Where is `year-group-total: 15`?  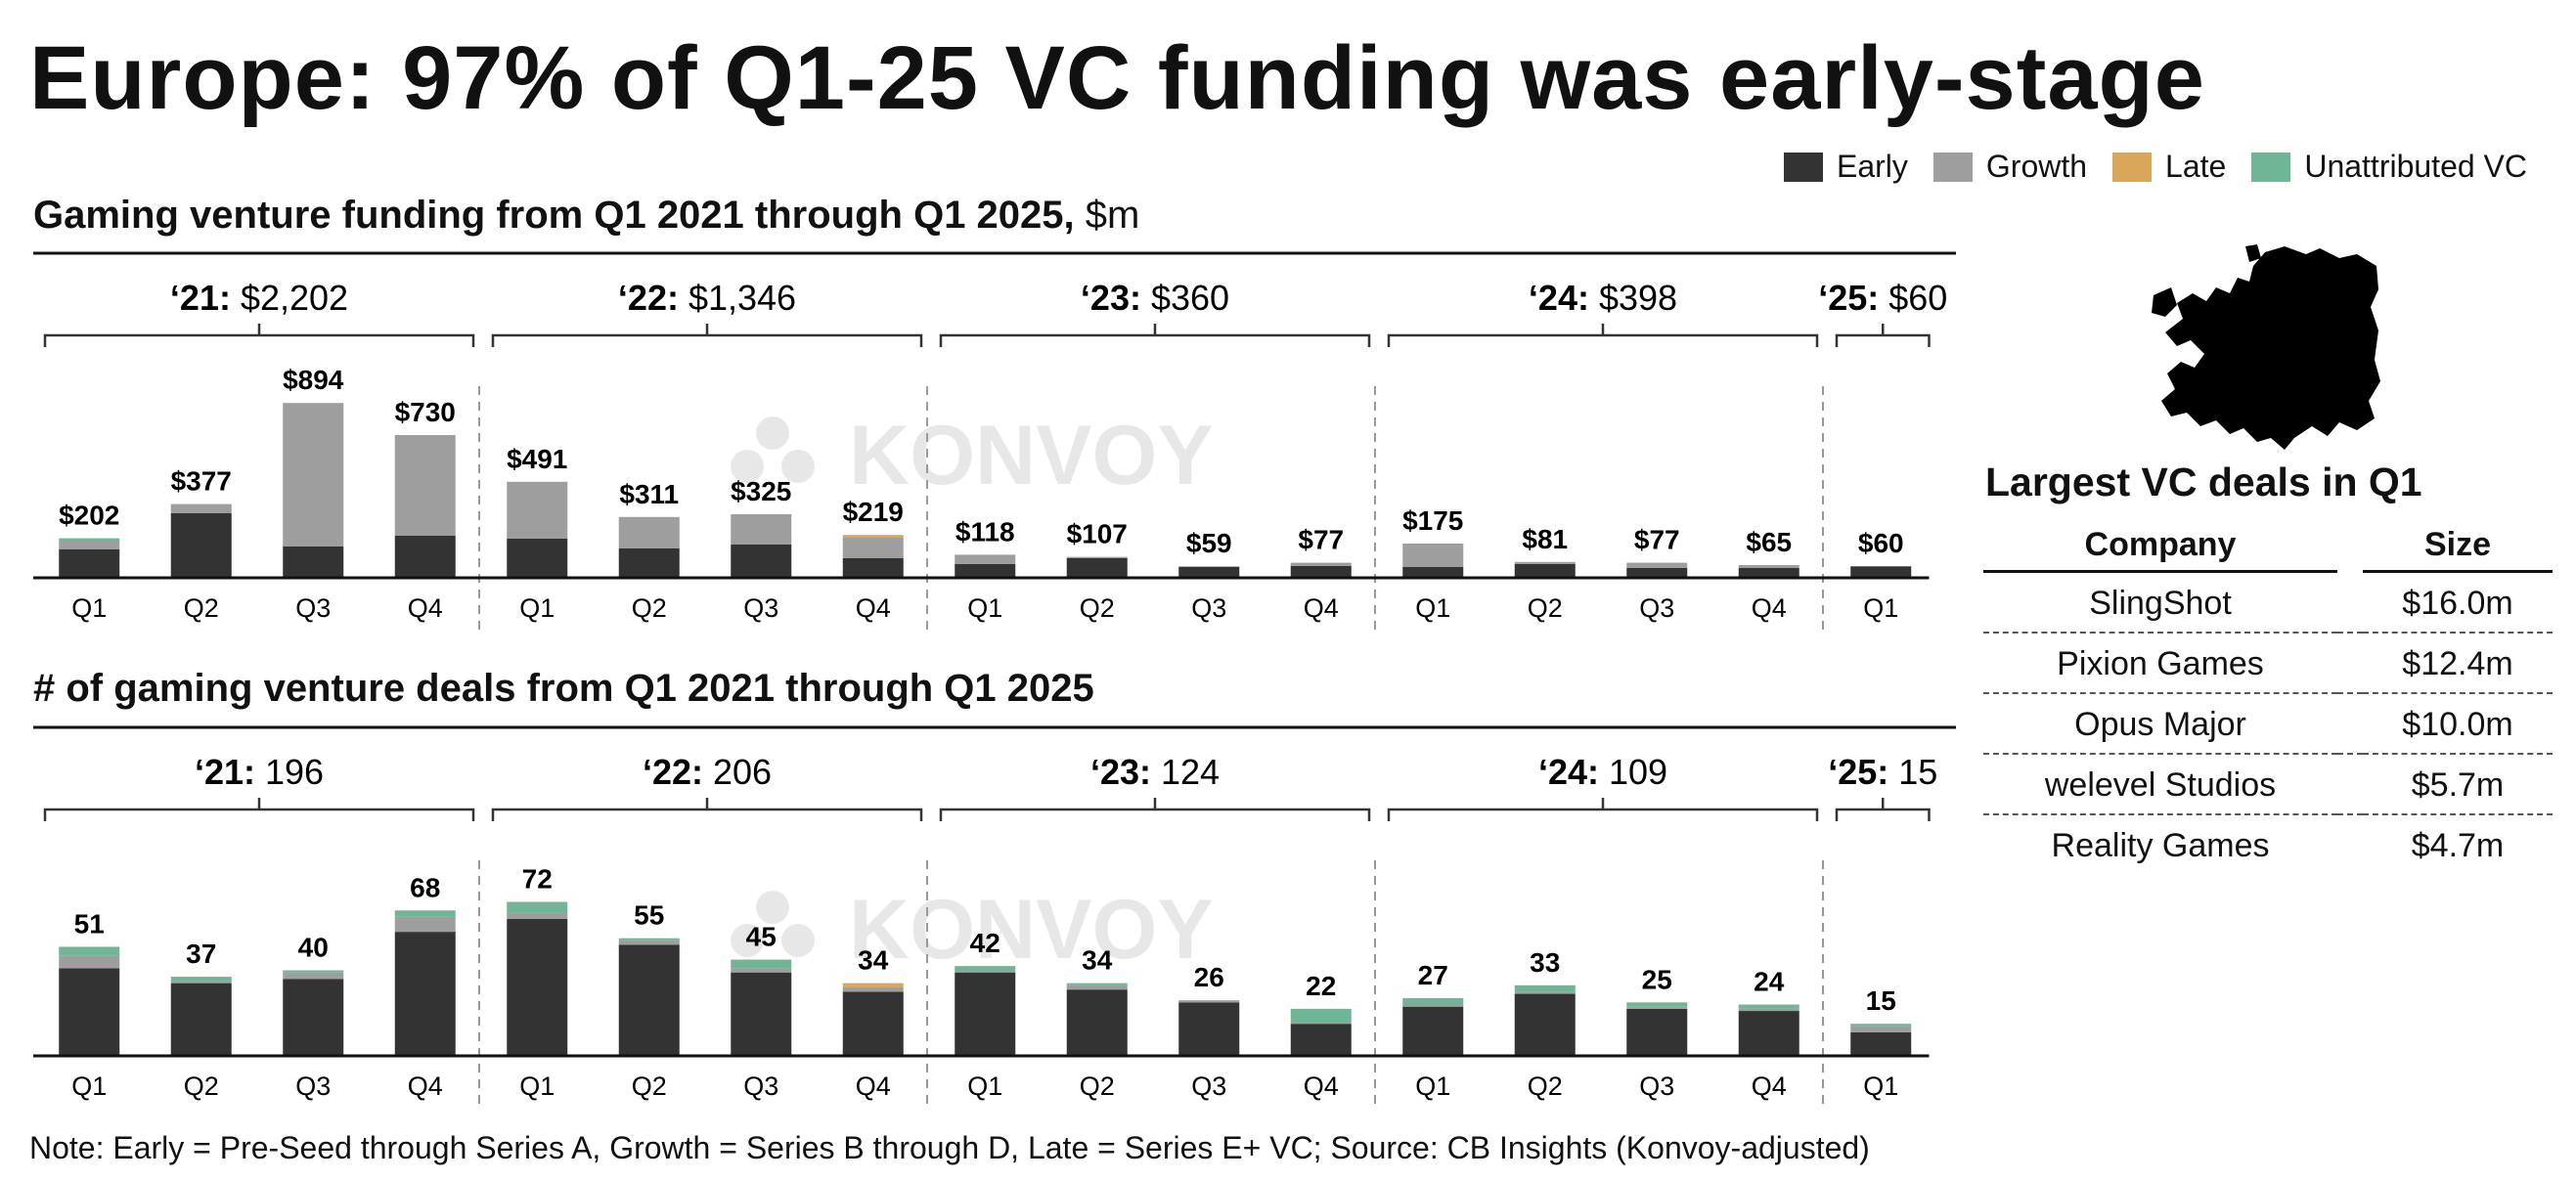
year-group-total: 15 is located at coordinates (1918, 772).